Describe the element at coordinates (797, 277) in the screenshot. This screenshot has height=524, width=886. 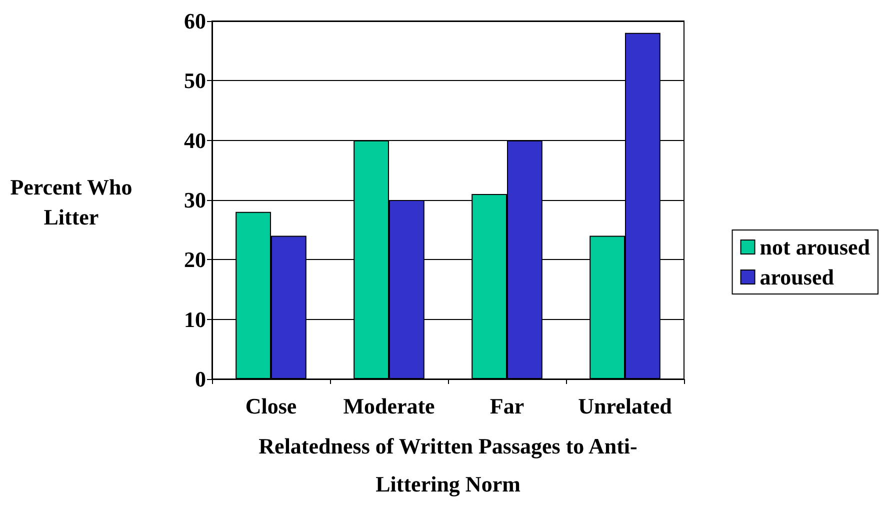
I see `legend-label: aroused` at that location.